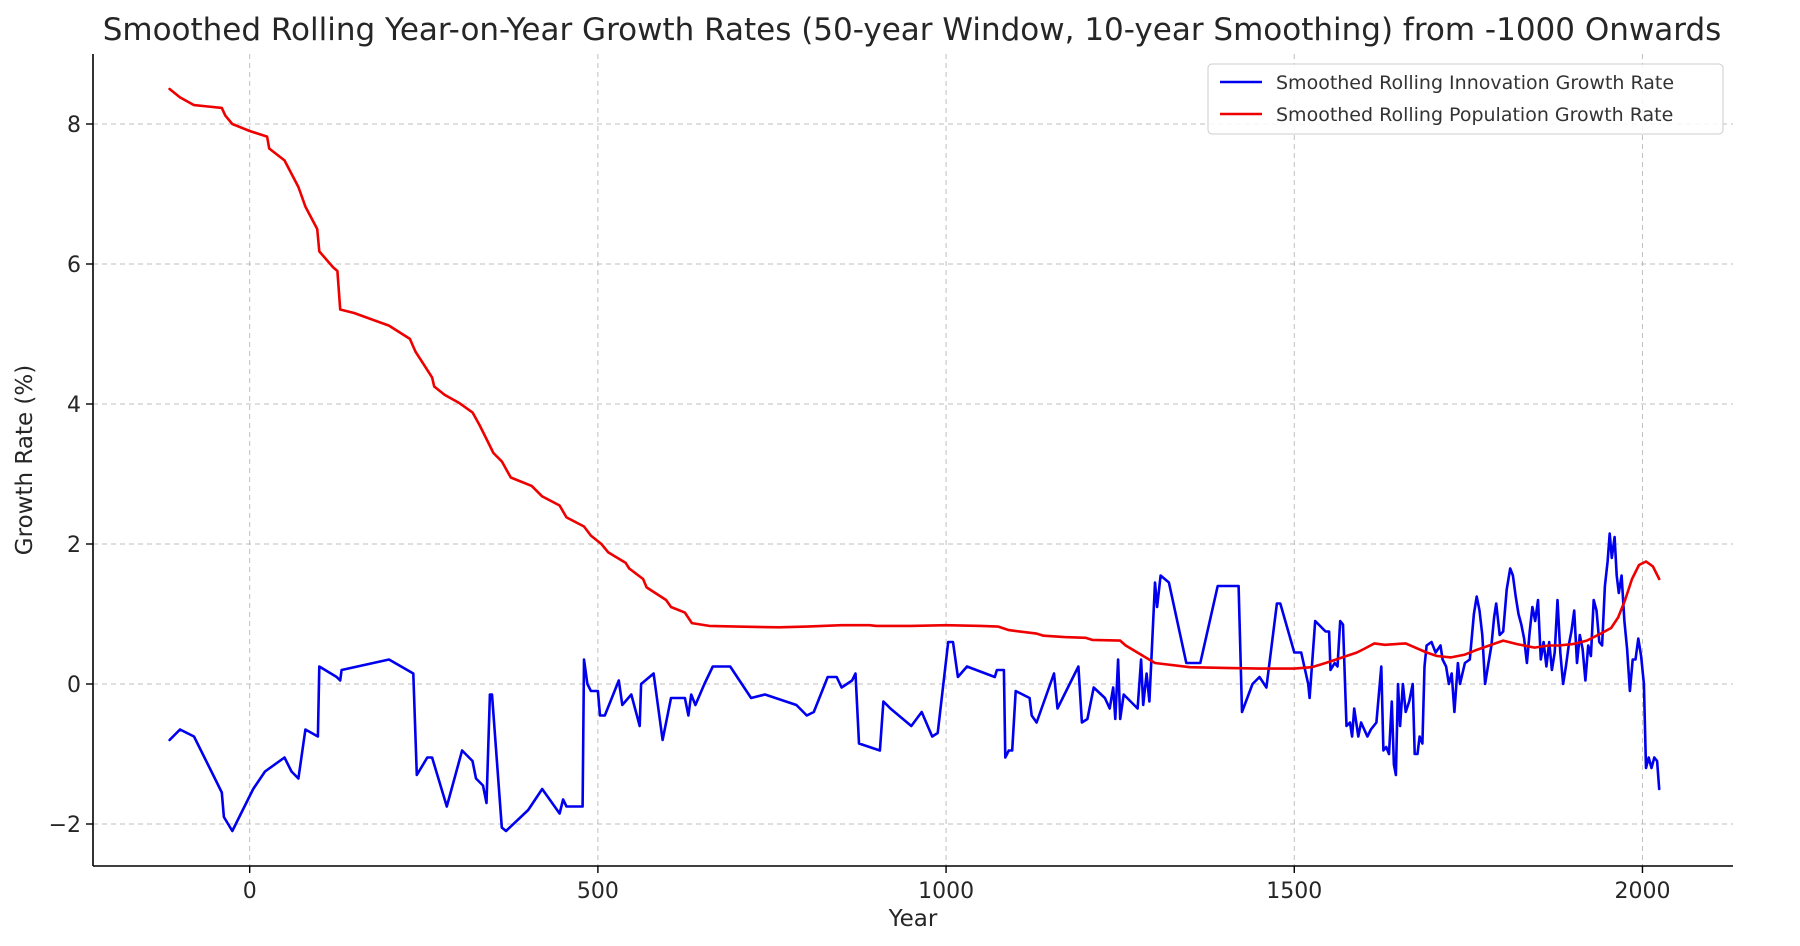  I want to click on y-tick-label: 0, so click(74, 685).